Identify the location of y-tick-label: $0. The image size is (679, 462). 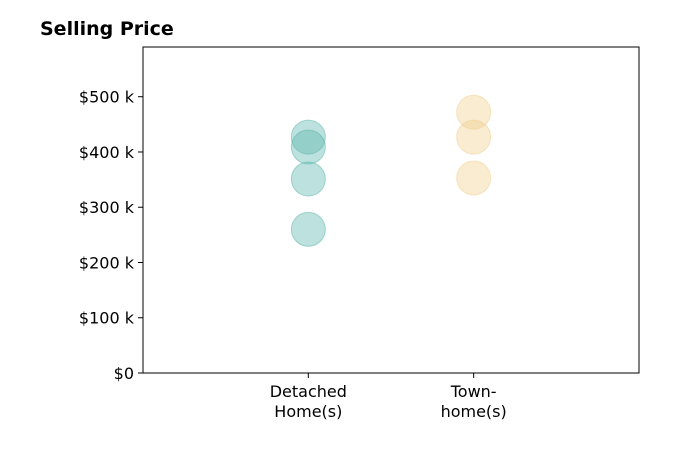
(124, 373).